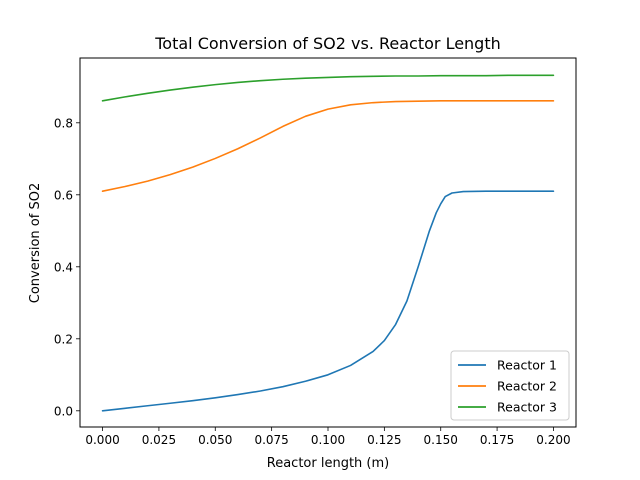  What do you see at coordinates (527, 386) in the screenshot?
I see `legend-label-reactor-2: Reactor 2` at bounding box center [527, 386].